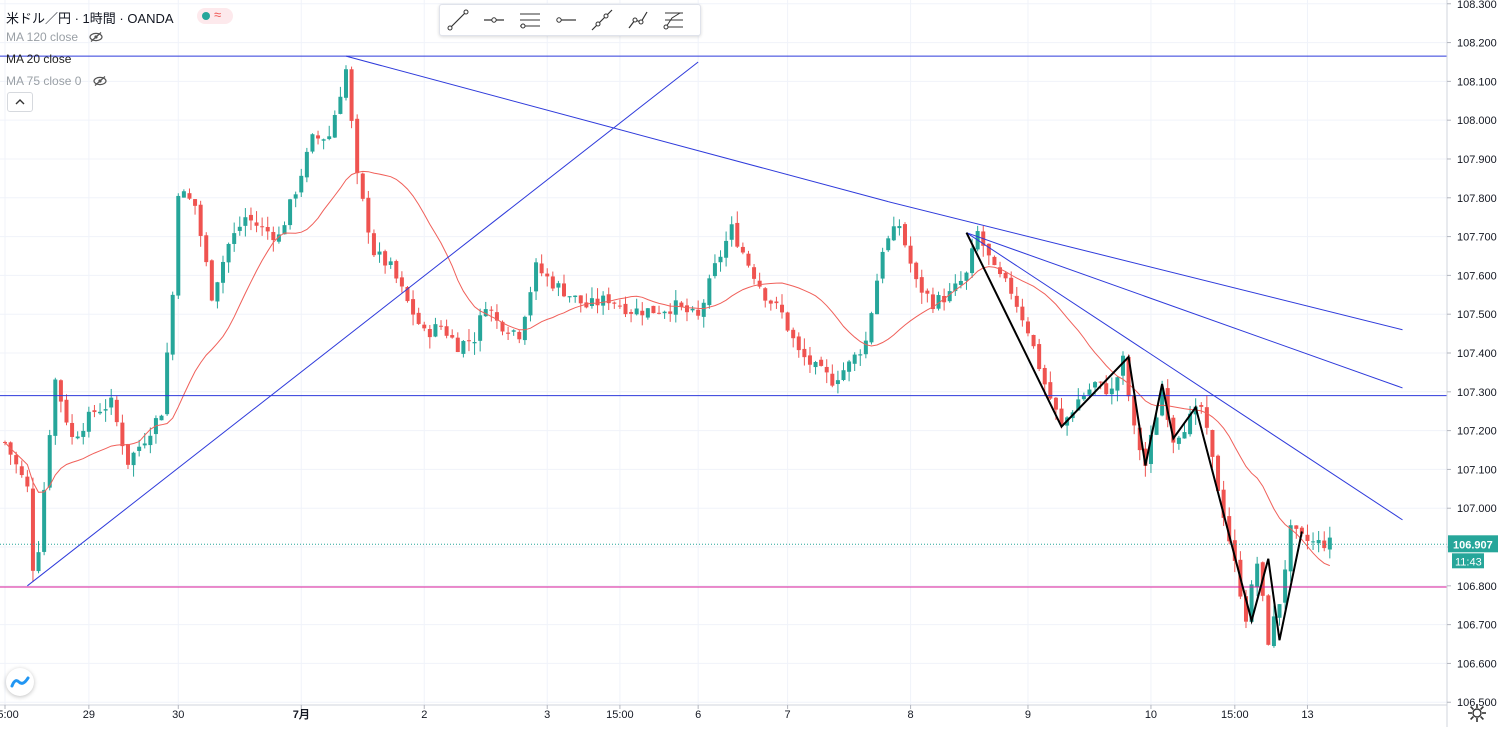  What do you see at coordinates (494, 20) in the screenshot?
I see `ray-tool` at bounding box center [494, 20].